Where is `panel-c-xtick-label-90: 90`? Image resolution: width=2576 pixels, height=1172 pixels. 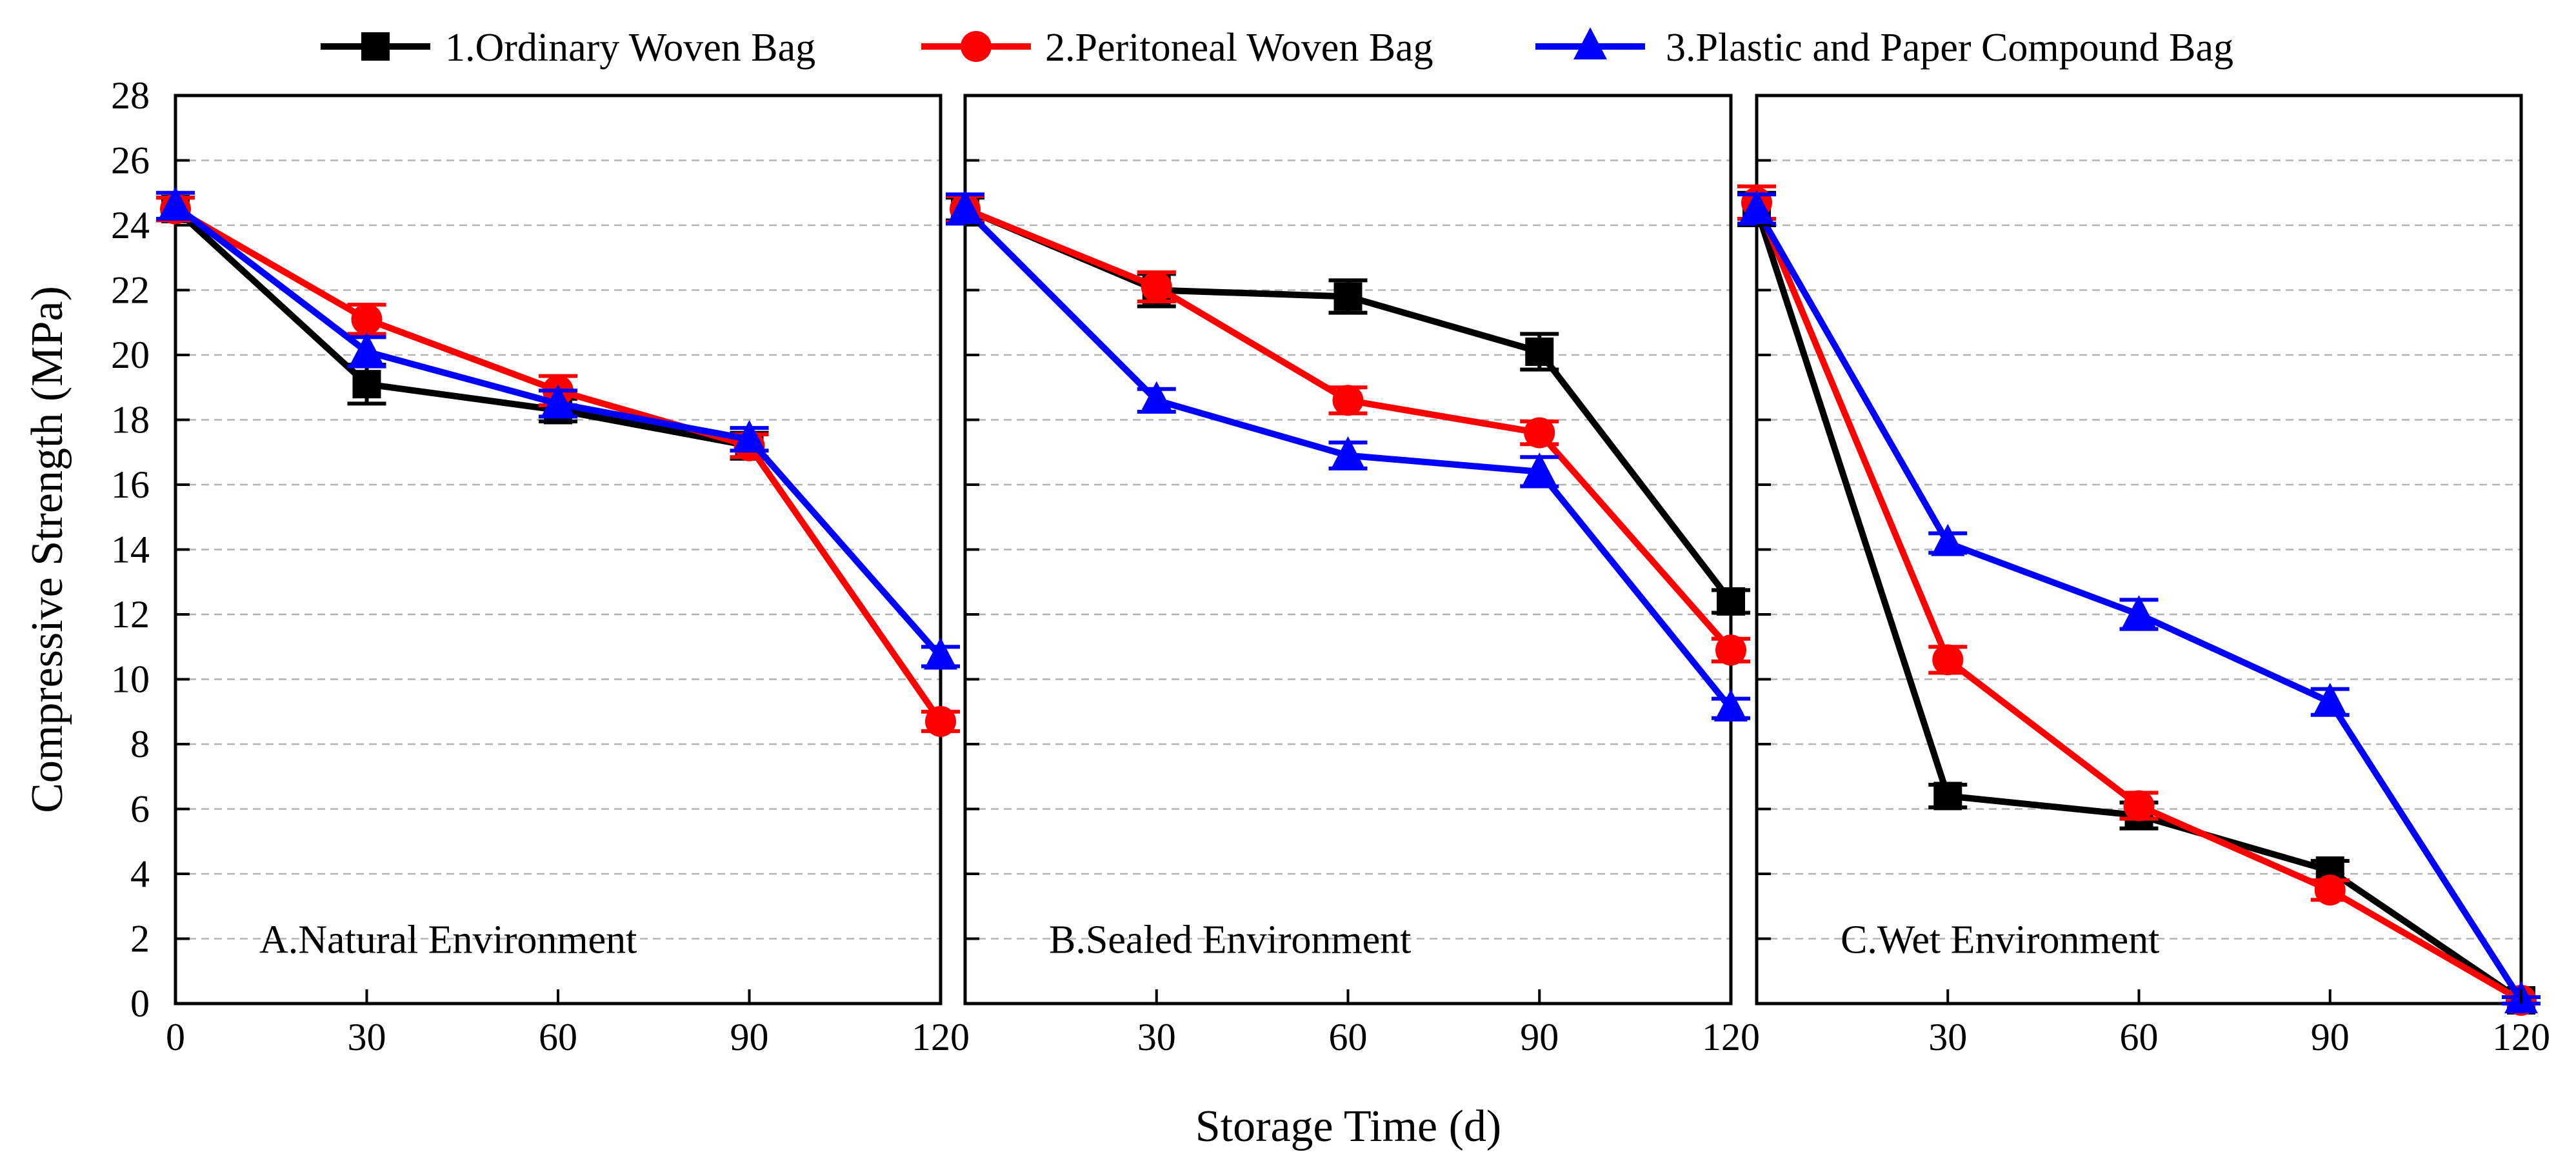
panel-c-xtick-label-90: 90 is located at coordinates (2330, 1037).